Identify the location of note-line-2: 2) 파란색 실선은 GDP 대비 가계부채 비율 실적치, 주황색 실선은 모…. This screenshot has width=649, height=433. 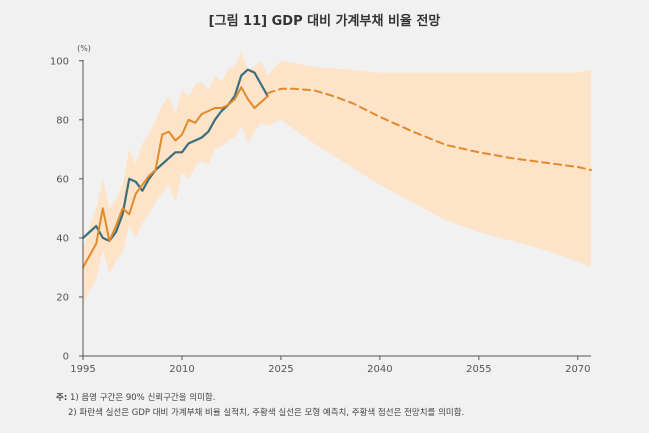
(260, 413).